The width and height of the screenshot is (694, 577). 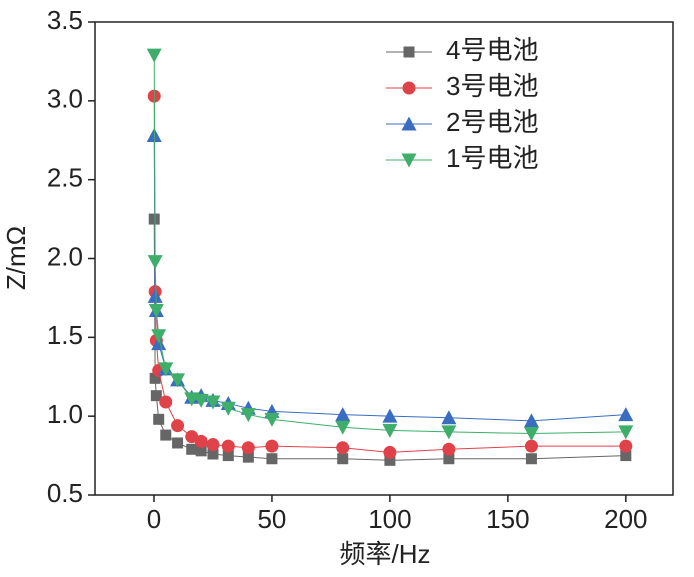 What do you see at coordinates (384, 554) in the screenshot?
I see `x-axis-title: 频率/Hz` at bounding box center [384, 554].